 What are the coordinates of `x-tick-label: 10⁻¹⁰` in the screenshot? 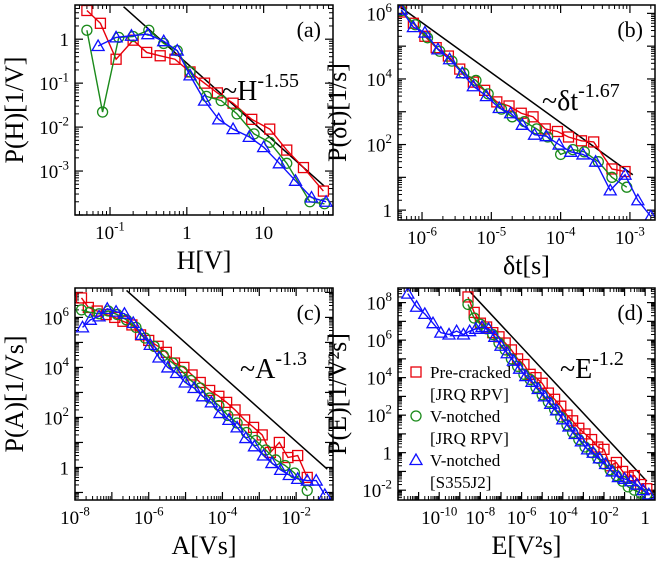 It's located at (439, 516).